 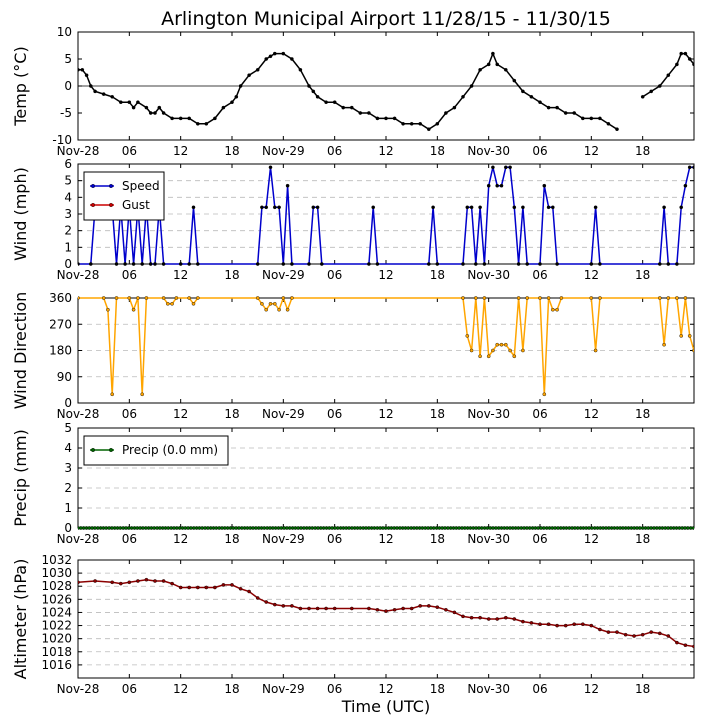 I want to click on xtick-label-wind-0: Nov-28, so click(x=78, y=275).